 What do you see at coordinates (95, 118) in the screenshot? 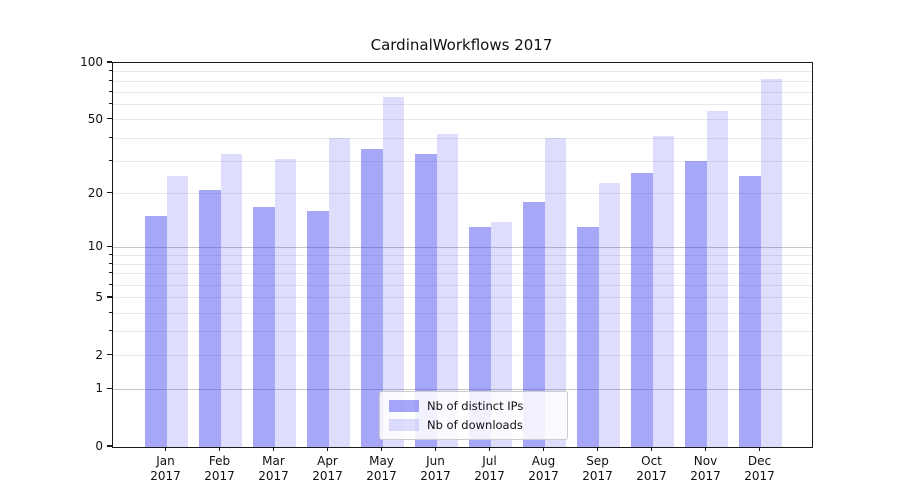
I see `y-tick-label: 50` at bounding box center [95, 118].